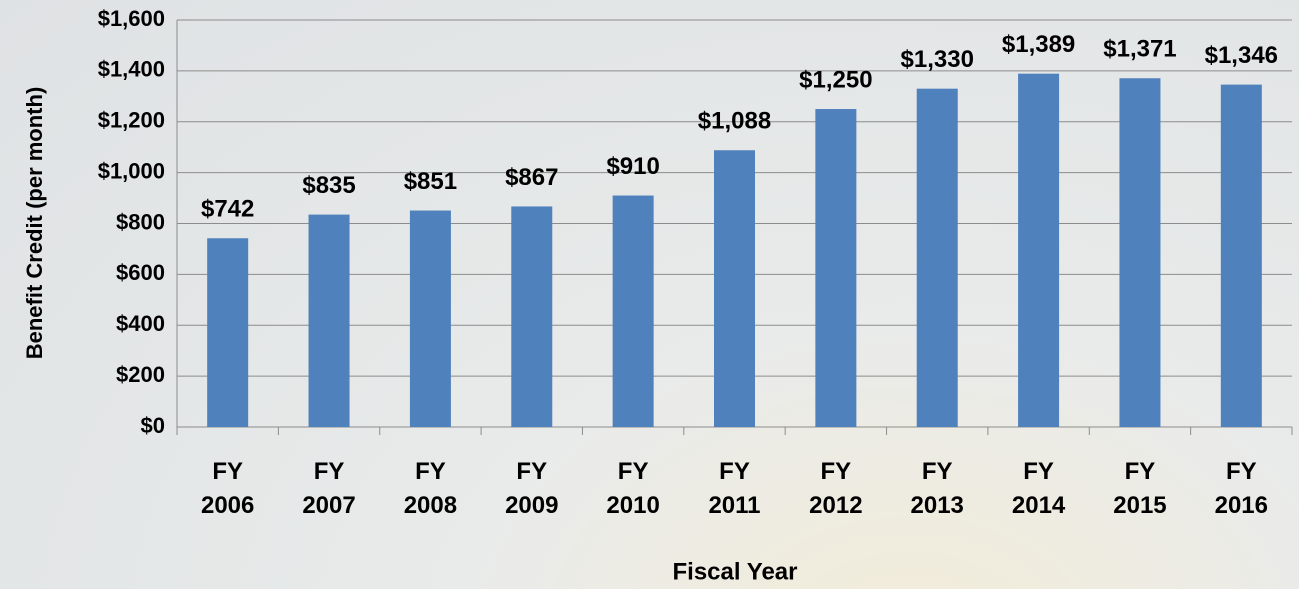  Describe the element at coordinates (1140, 488) in the screenshot. I see `x-tick-label: FY 2015` at that location.